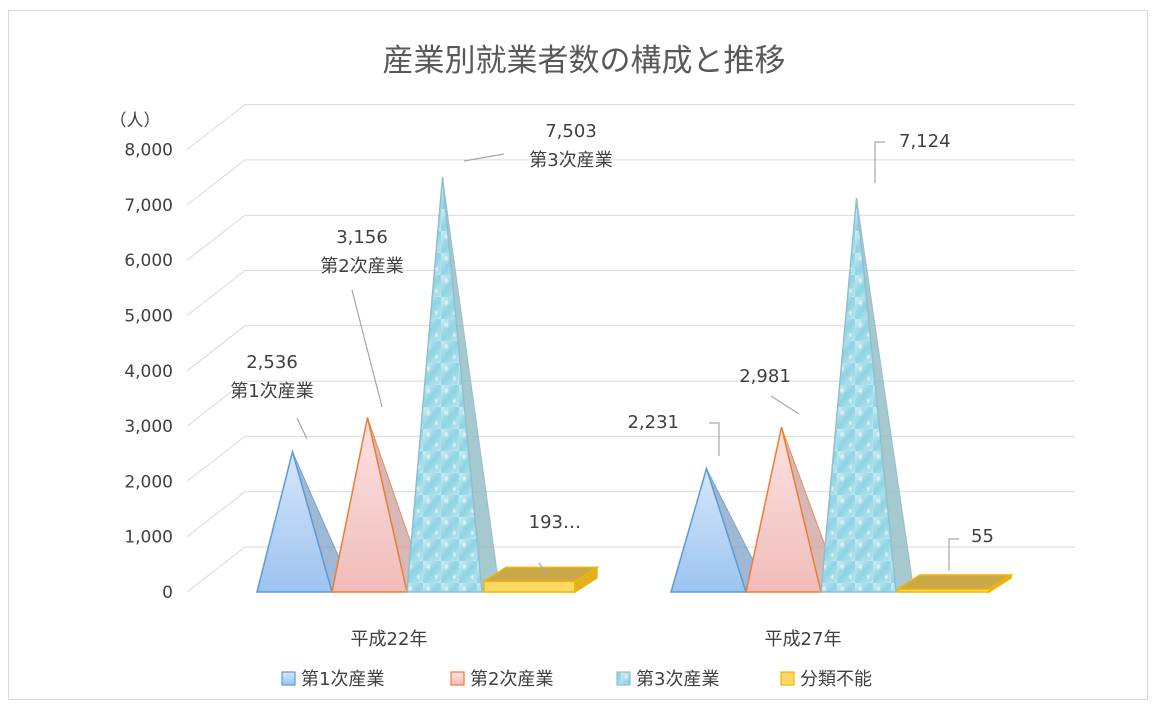  What do you see at coordinates (389, 639) in the screenshot?
I see `x-category-label: 平成22年` at bounding box center [389, 639].